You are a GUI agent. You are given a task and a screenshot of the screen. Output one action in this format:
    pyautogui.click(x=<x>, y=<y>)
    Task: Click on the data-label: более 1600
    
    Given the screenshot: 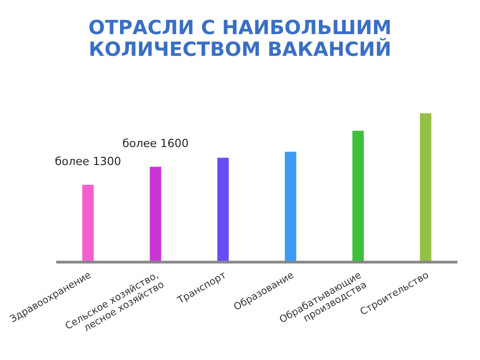 What is the action you would take?
    pyautogui.click(x=155, y=143)
    